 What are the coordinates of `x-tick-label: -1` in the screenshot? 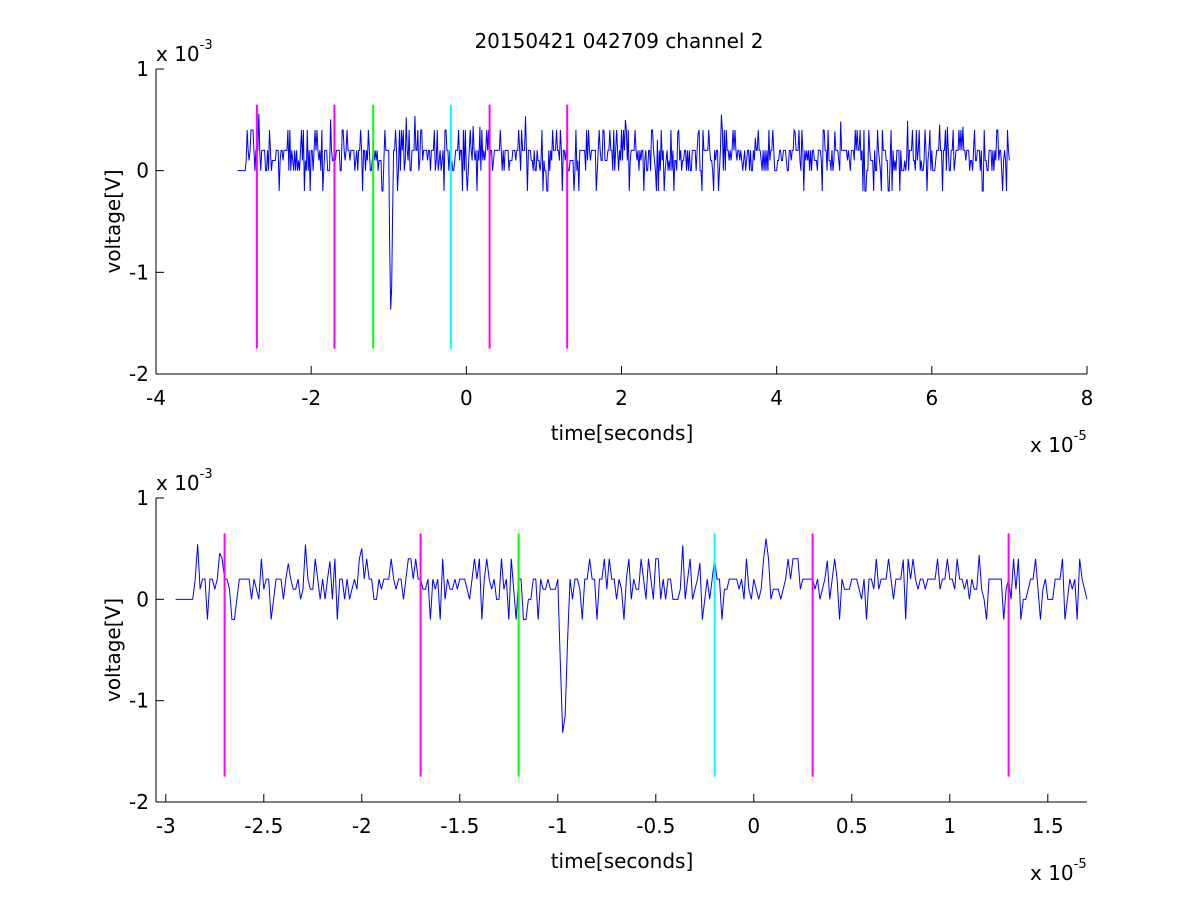 It's located at (558, 826).